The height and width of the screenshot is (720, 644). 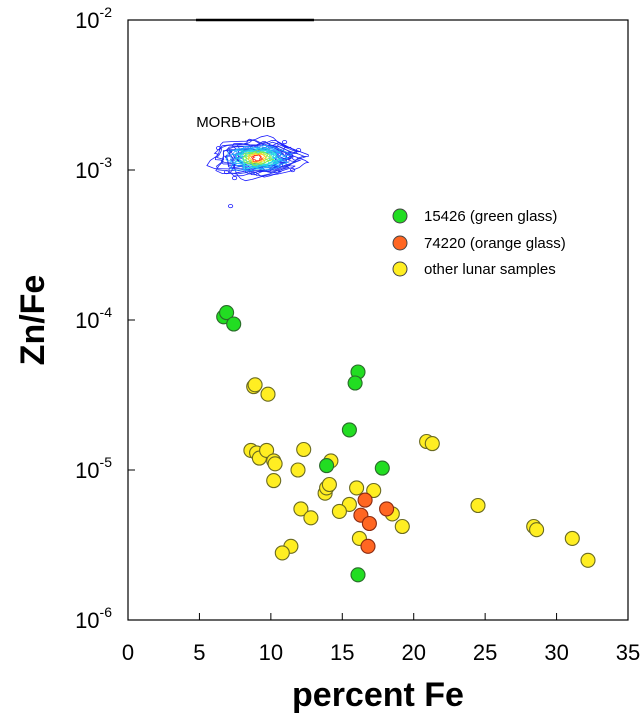 What do you see at coordinates (93, 18) in the screenshot?
I see `y-tick-label: 10⁻²` at bounding box center [93, 18].